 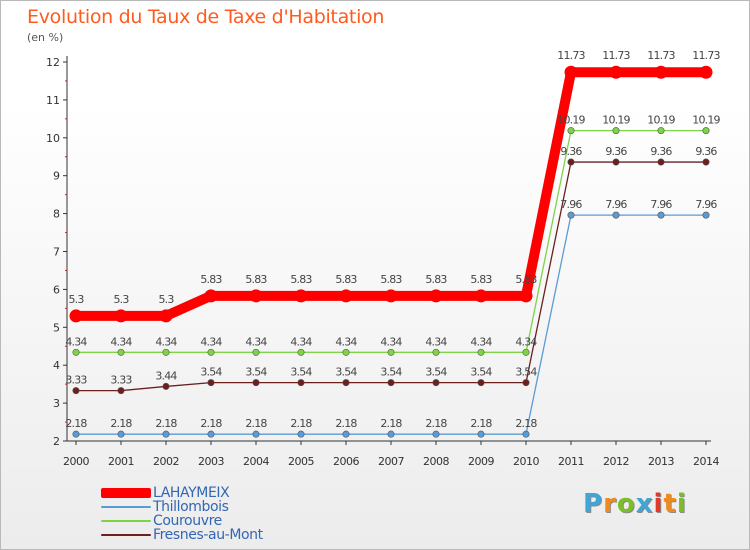 I want to click on x-tick-label: 2012, so click(x=616, y=461).